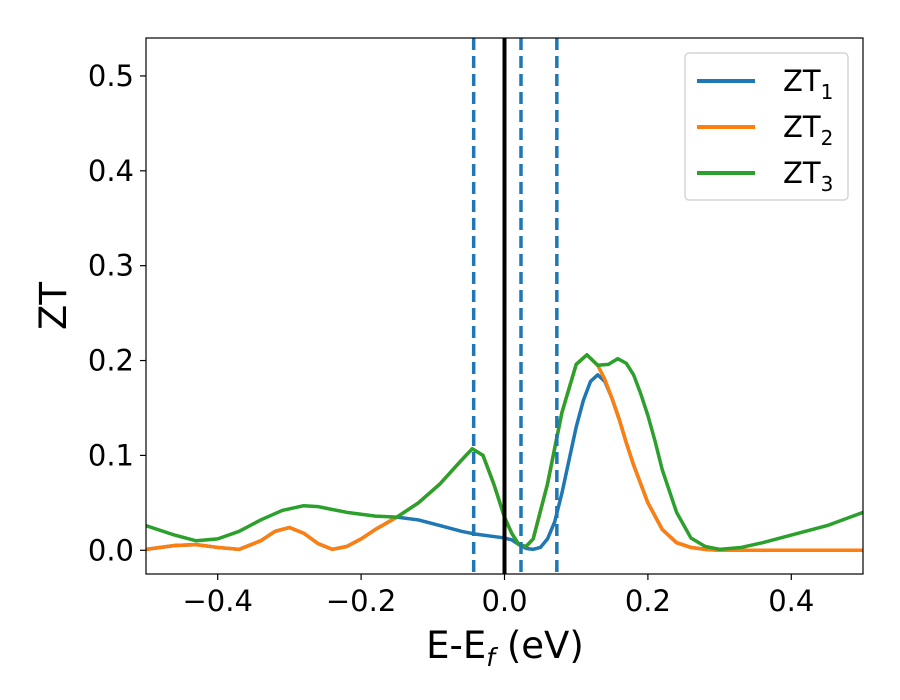 The image size is (900, 700). I want to click on x-tick-label: −0.2, so click(361, 601).